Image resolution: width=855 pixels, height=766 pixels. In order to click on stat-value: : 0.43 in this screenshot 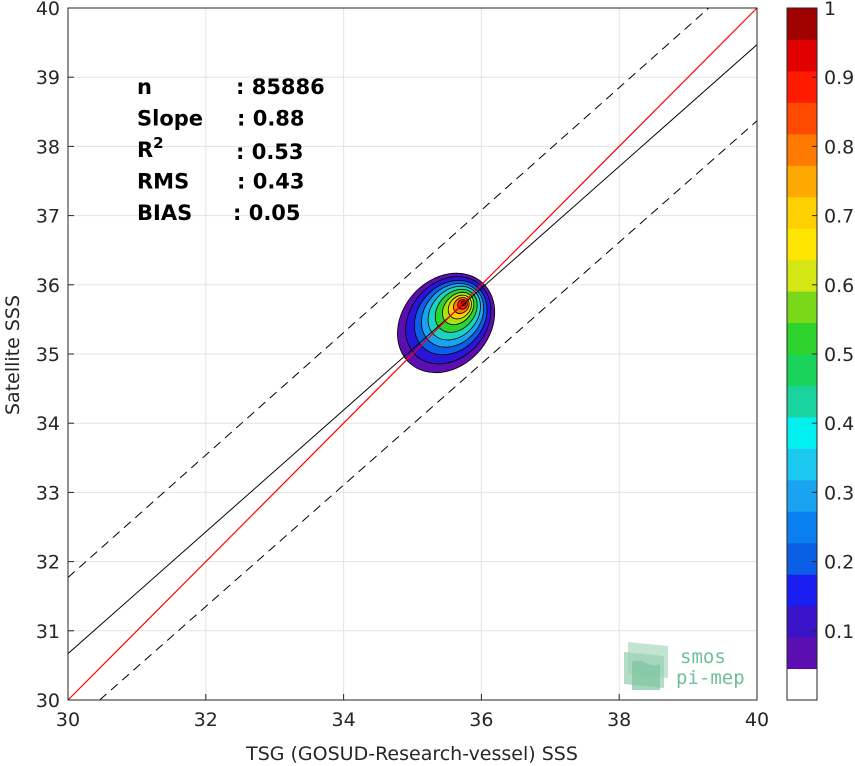, I will do `click(271, 182)`.